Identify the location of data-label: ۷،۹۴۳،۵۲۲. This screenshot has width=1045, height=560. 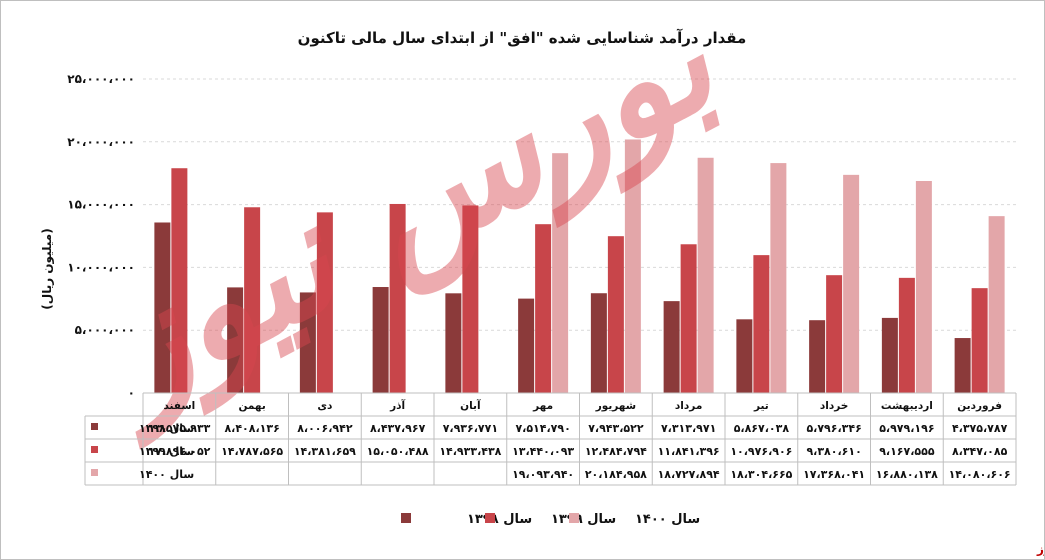
(616, 428).